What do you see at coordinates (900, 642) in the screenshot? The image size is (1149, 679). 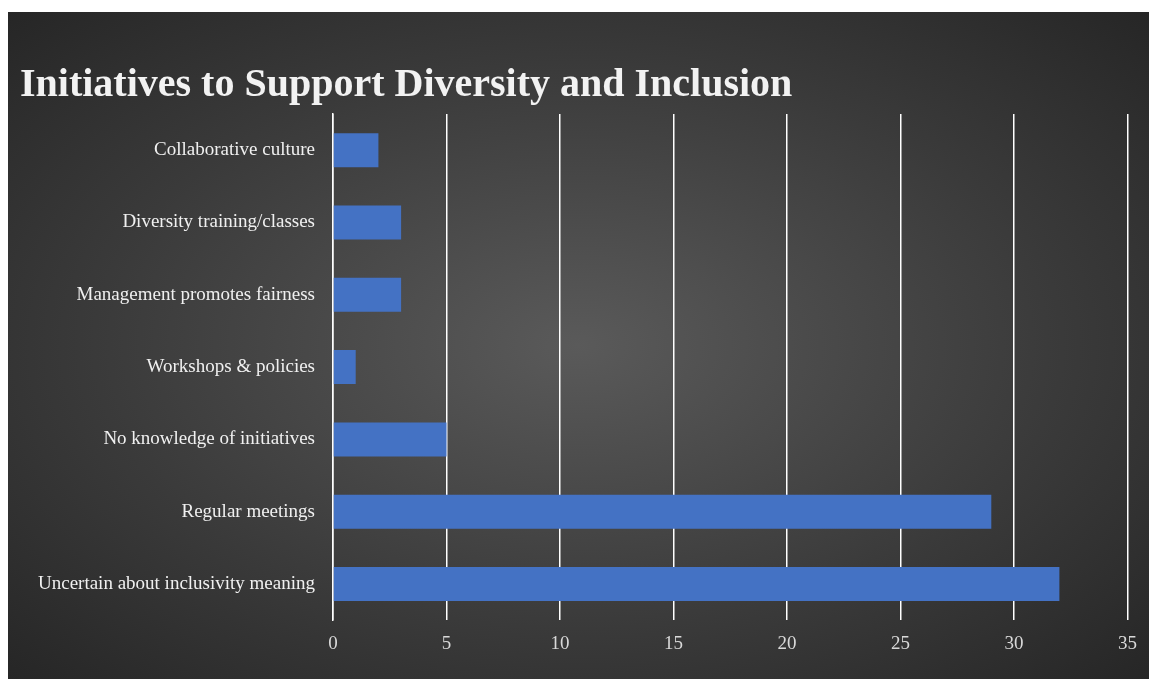 I see `x-tick-label: 25` at bounding box center [900, 642].